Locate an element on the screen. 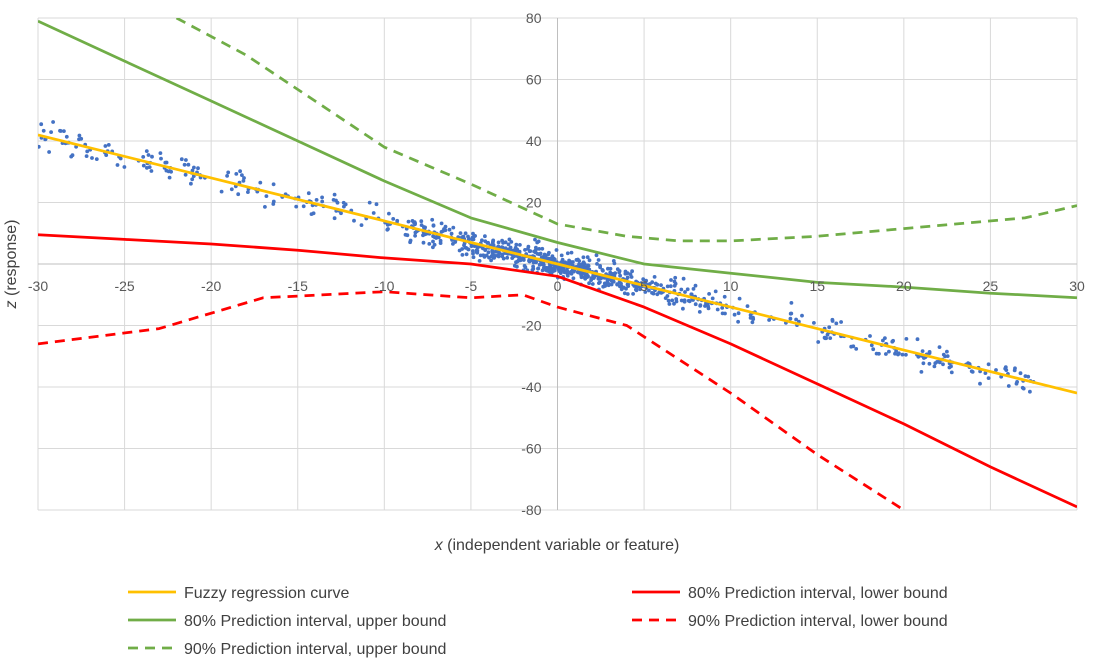  legend-label: 80% Prediction interval, lower bound is located at coordinates (818, 593).